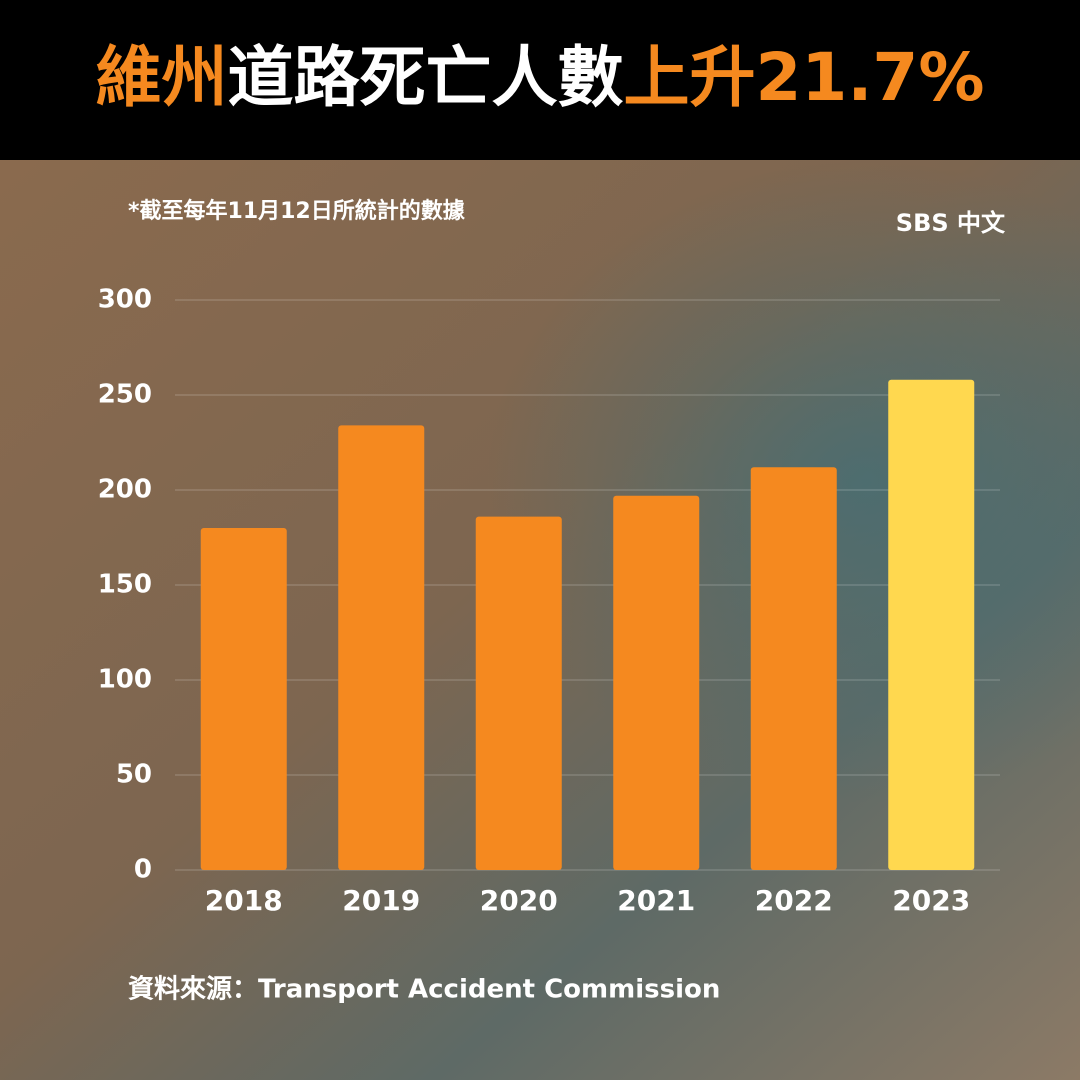 Image resolution: width=1080 pixels, height=1084 pixels. Describe the element at coordinates (125, 490) in the screenshot. I see `y-tick-label: 200` at that location.